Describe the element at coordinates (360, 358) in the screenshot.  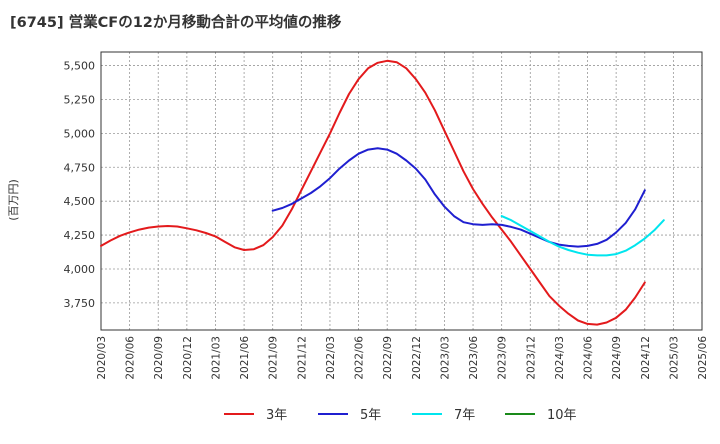
I see `x-tick-label: 2022/06` at that location.